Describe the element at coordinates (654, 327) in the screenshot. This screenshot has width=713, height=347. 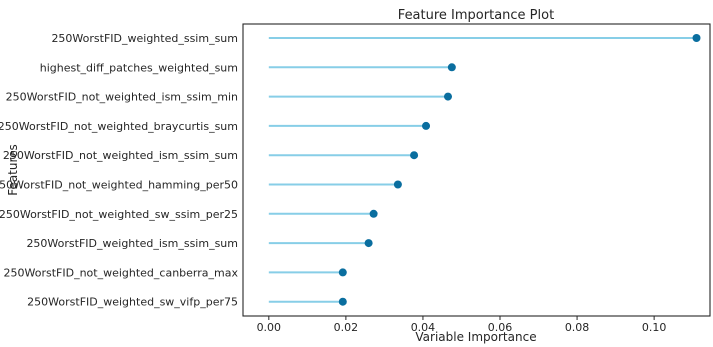
I see `x-tick-label: 0.10` at that location.